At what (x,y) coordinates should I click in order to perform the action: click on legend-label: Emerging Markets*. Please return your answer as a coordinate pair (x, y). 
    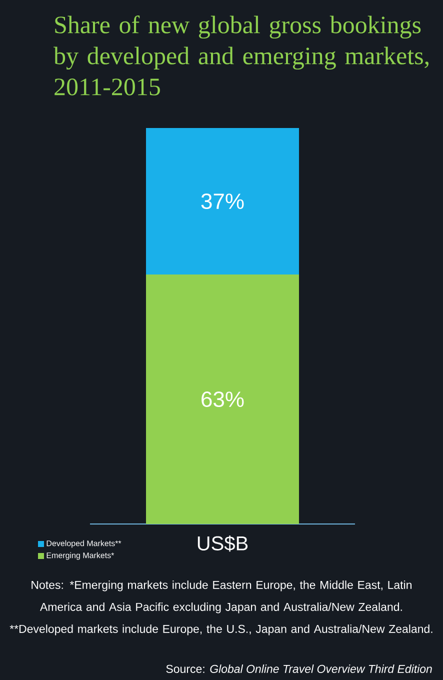
    Looking at the image, I should click on (80, 556).